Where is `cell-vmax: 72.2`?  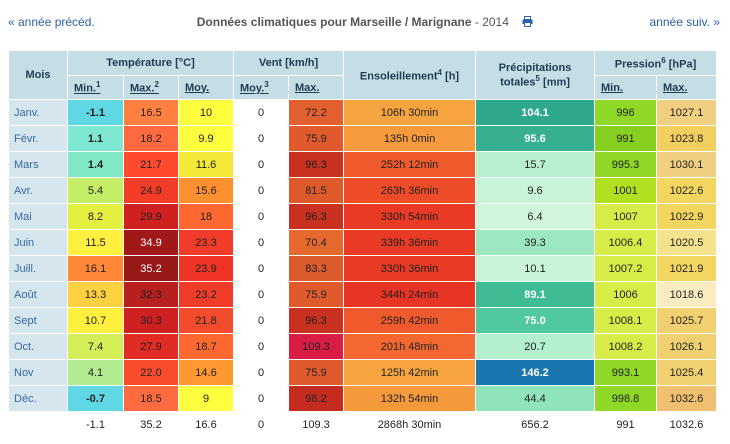
cell-vmax: 72.2 is located at coordinates (316, 112).